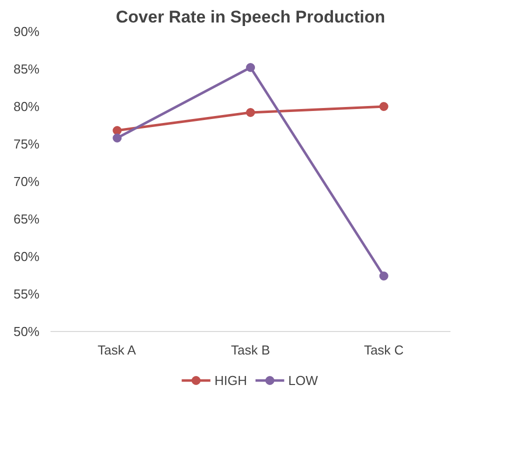 Image resolution: width=510 pixels, height=464 pixels. What do you see at coordinates (230, 380) in the screenshot?
I see `legend-label: HIGH` at bounding box center [230, 380].